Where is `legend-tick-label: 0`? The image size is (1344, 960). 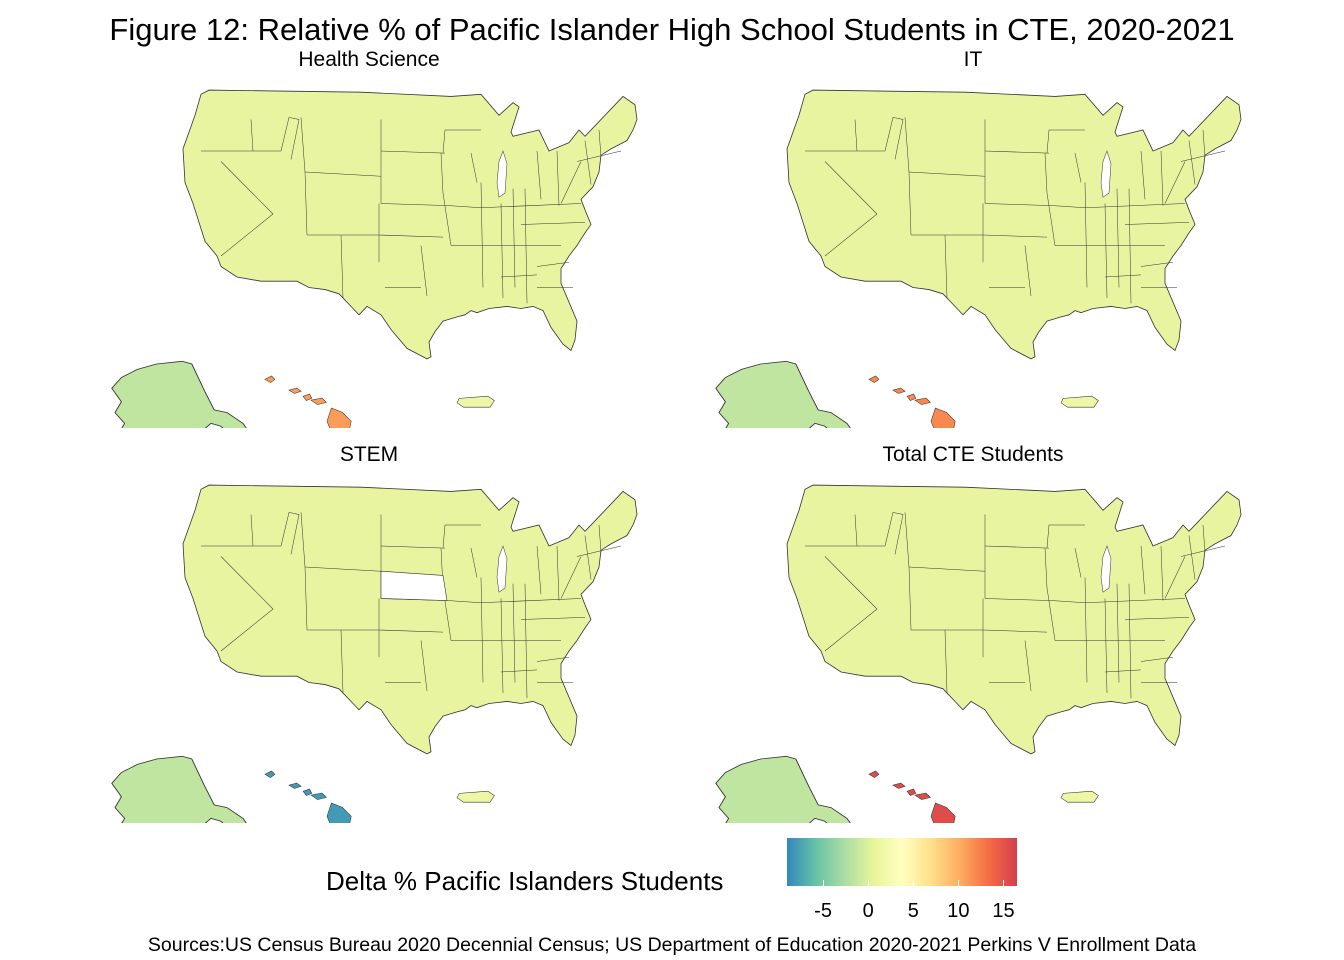 legend-tick-label: 0 is located at coordinates (868, 911).